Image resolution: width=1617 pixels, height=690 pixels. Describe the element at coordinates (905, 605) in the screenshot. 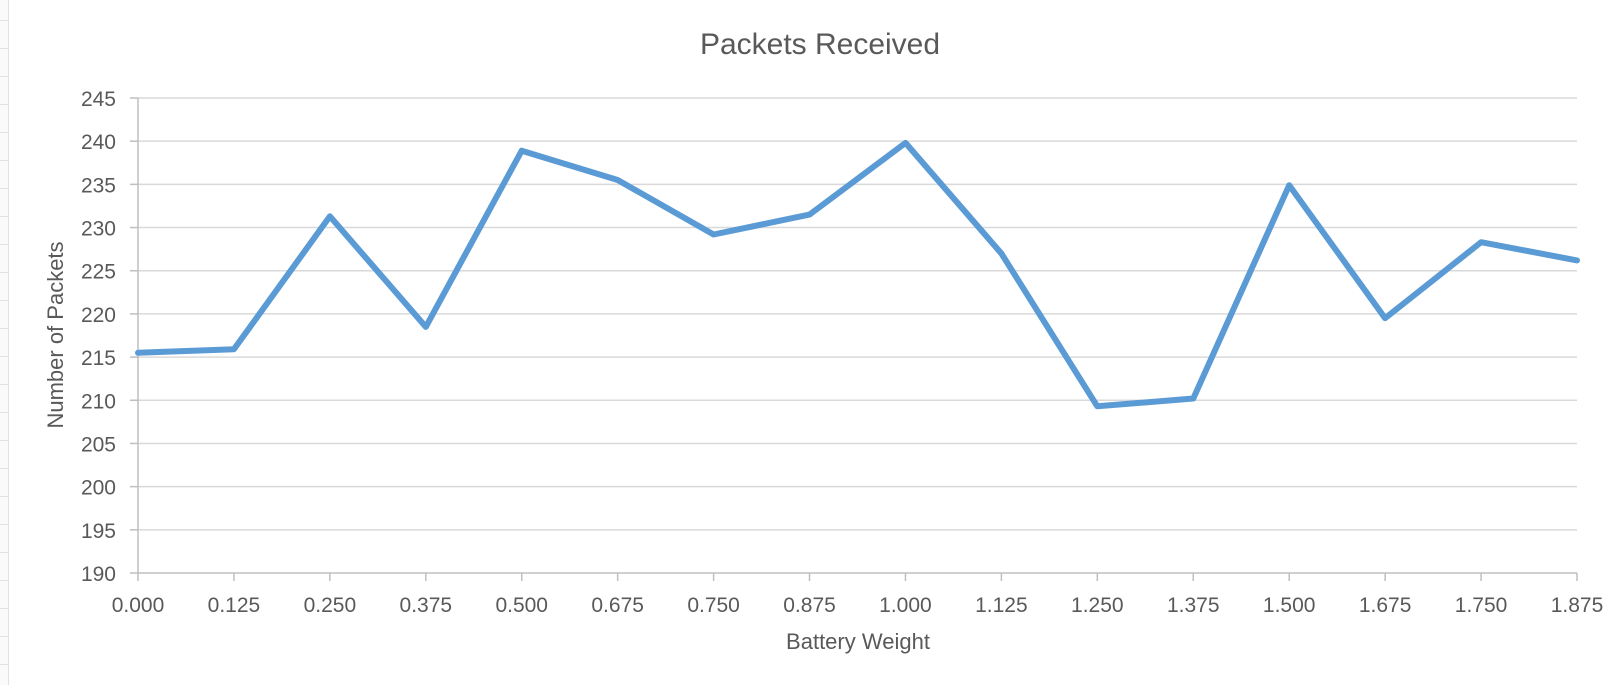

I see `x-tick-label: 1.000` at that location.